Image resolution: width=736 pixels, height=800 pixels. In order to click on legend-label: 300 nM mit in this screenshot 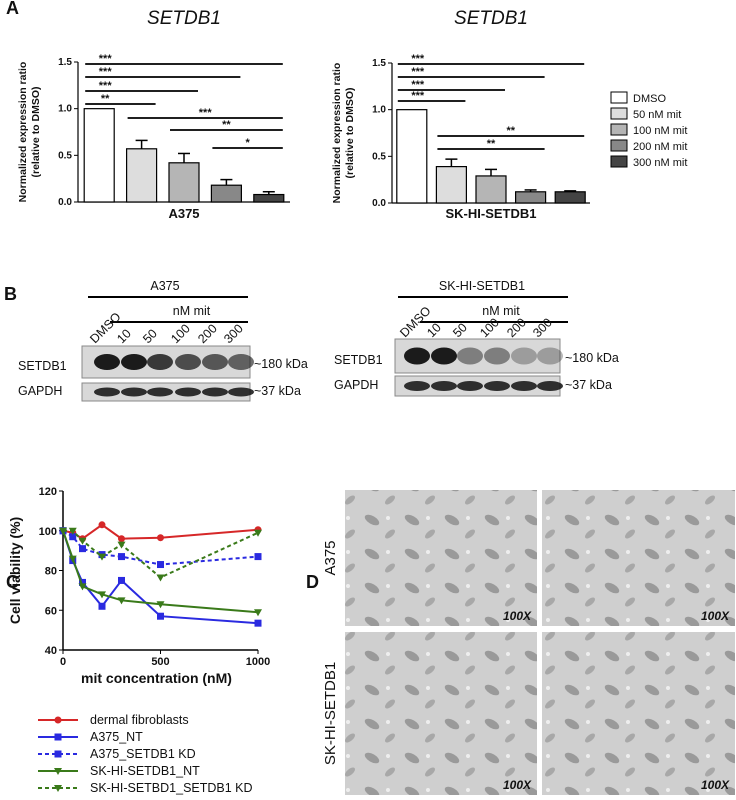, I will do `click(660, 163)`.